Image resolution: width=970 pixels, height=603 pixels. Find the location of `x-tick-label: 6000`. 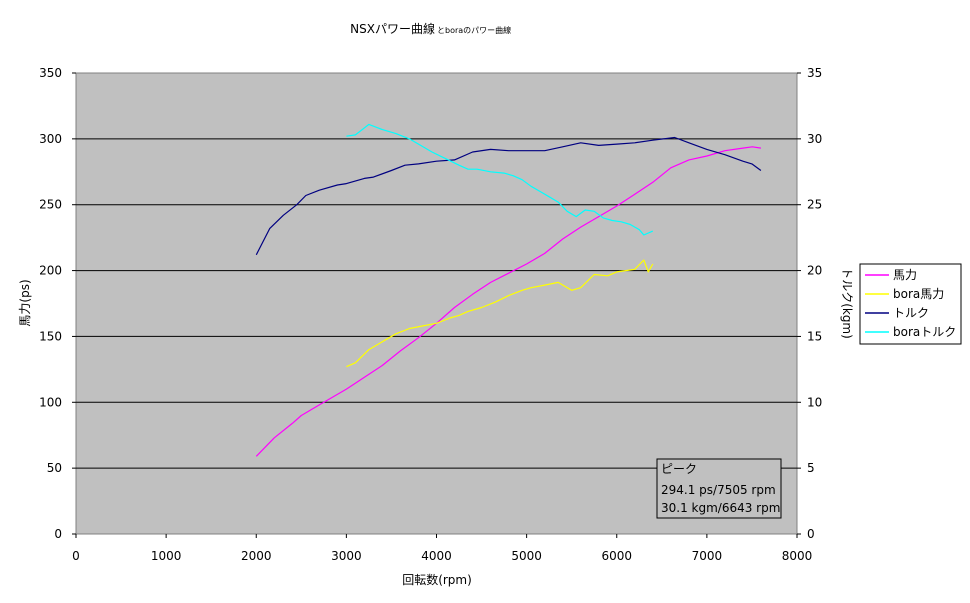

x-tick-label: 6000 is located at coordinates (616, 556).